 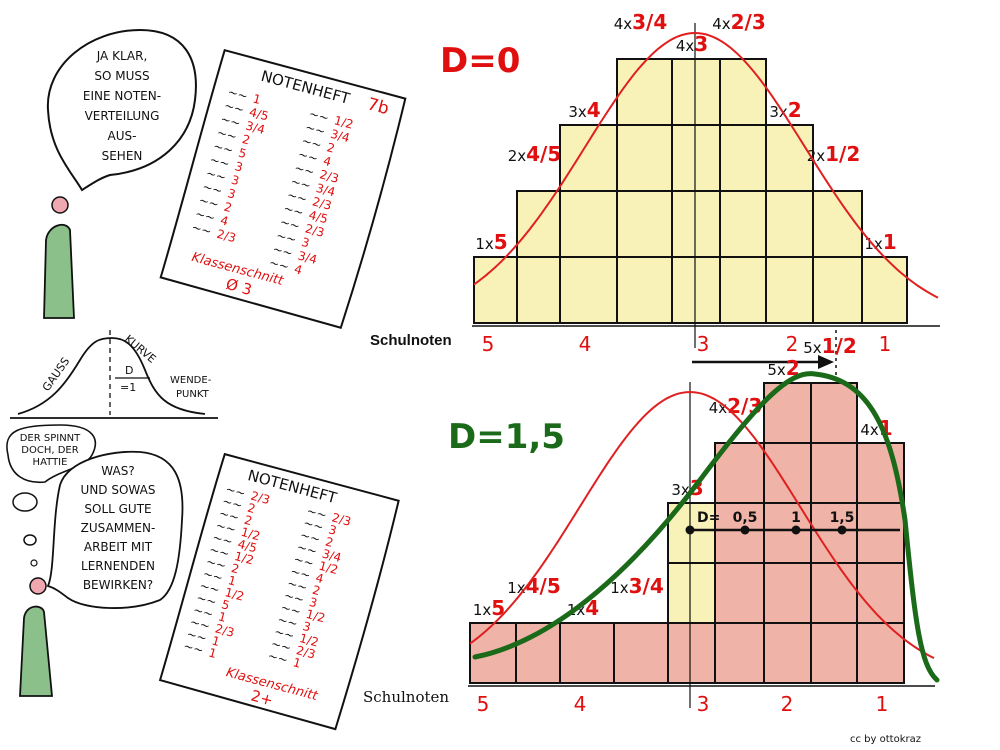 I want to click on bar-count-label: 4x3, so click(x=692, y=44).